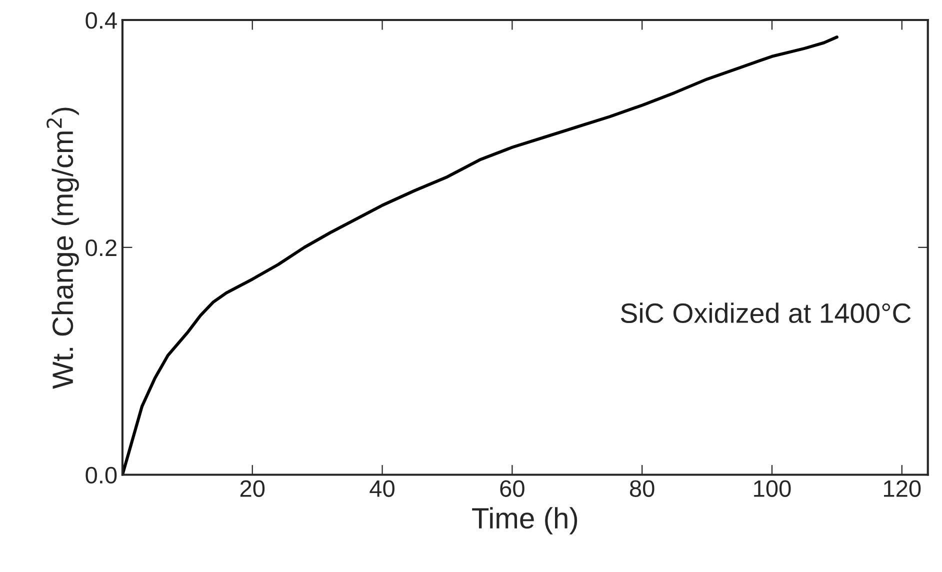 The height and width of the screenshot is (572, 942). What do you see at coordinates (101, 475) in the screenshot?
I see `y-tick-label: 0.0` at bounding box center [101, 475].